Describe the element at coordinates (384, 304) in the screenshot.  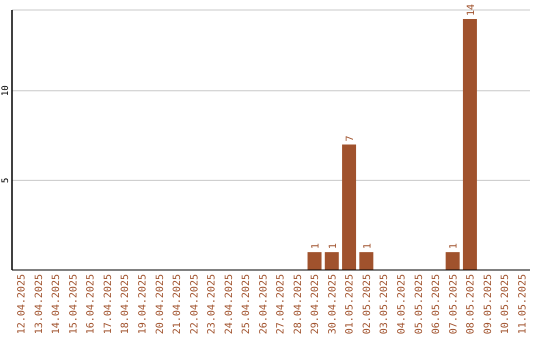
I see `x-tick-label: 03.05.2025` at that location.